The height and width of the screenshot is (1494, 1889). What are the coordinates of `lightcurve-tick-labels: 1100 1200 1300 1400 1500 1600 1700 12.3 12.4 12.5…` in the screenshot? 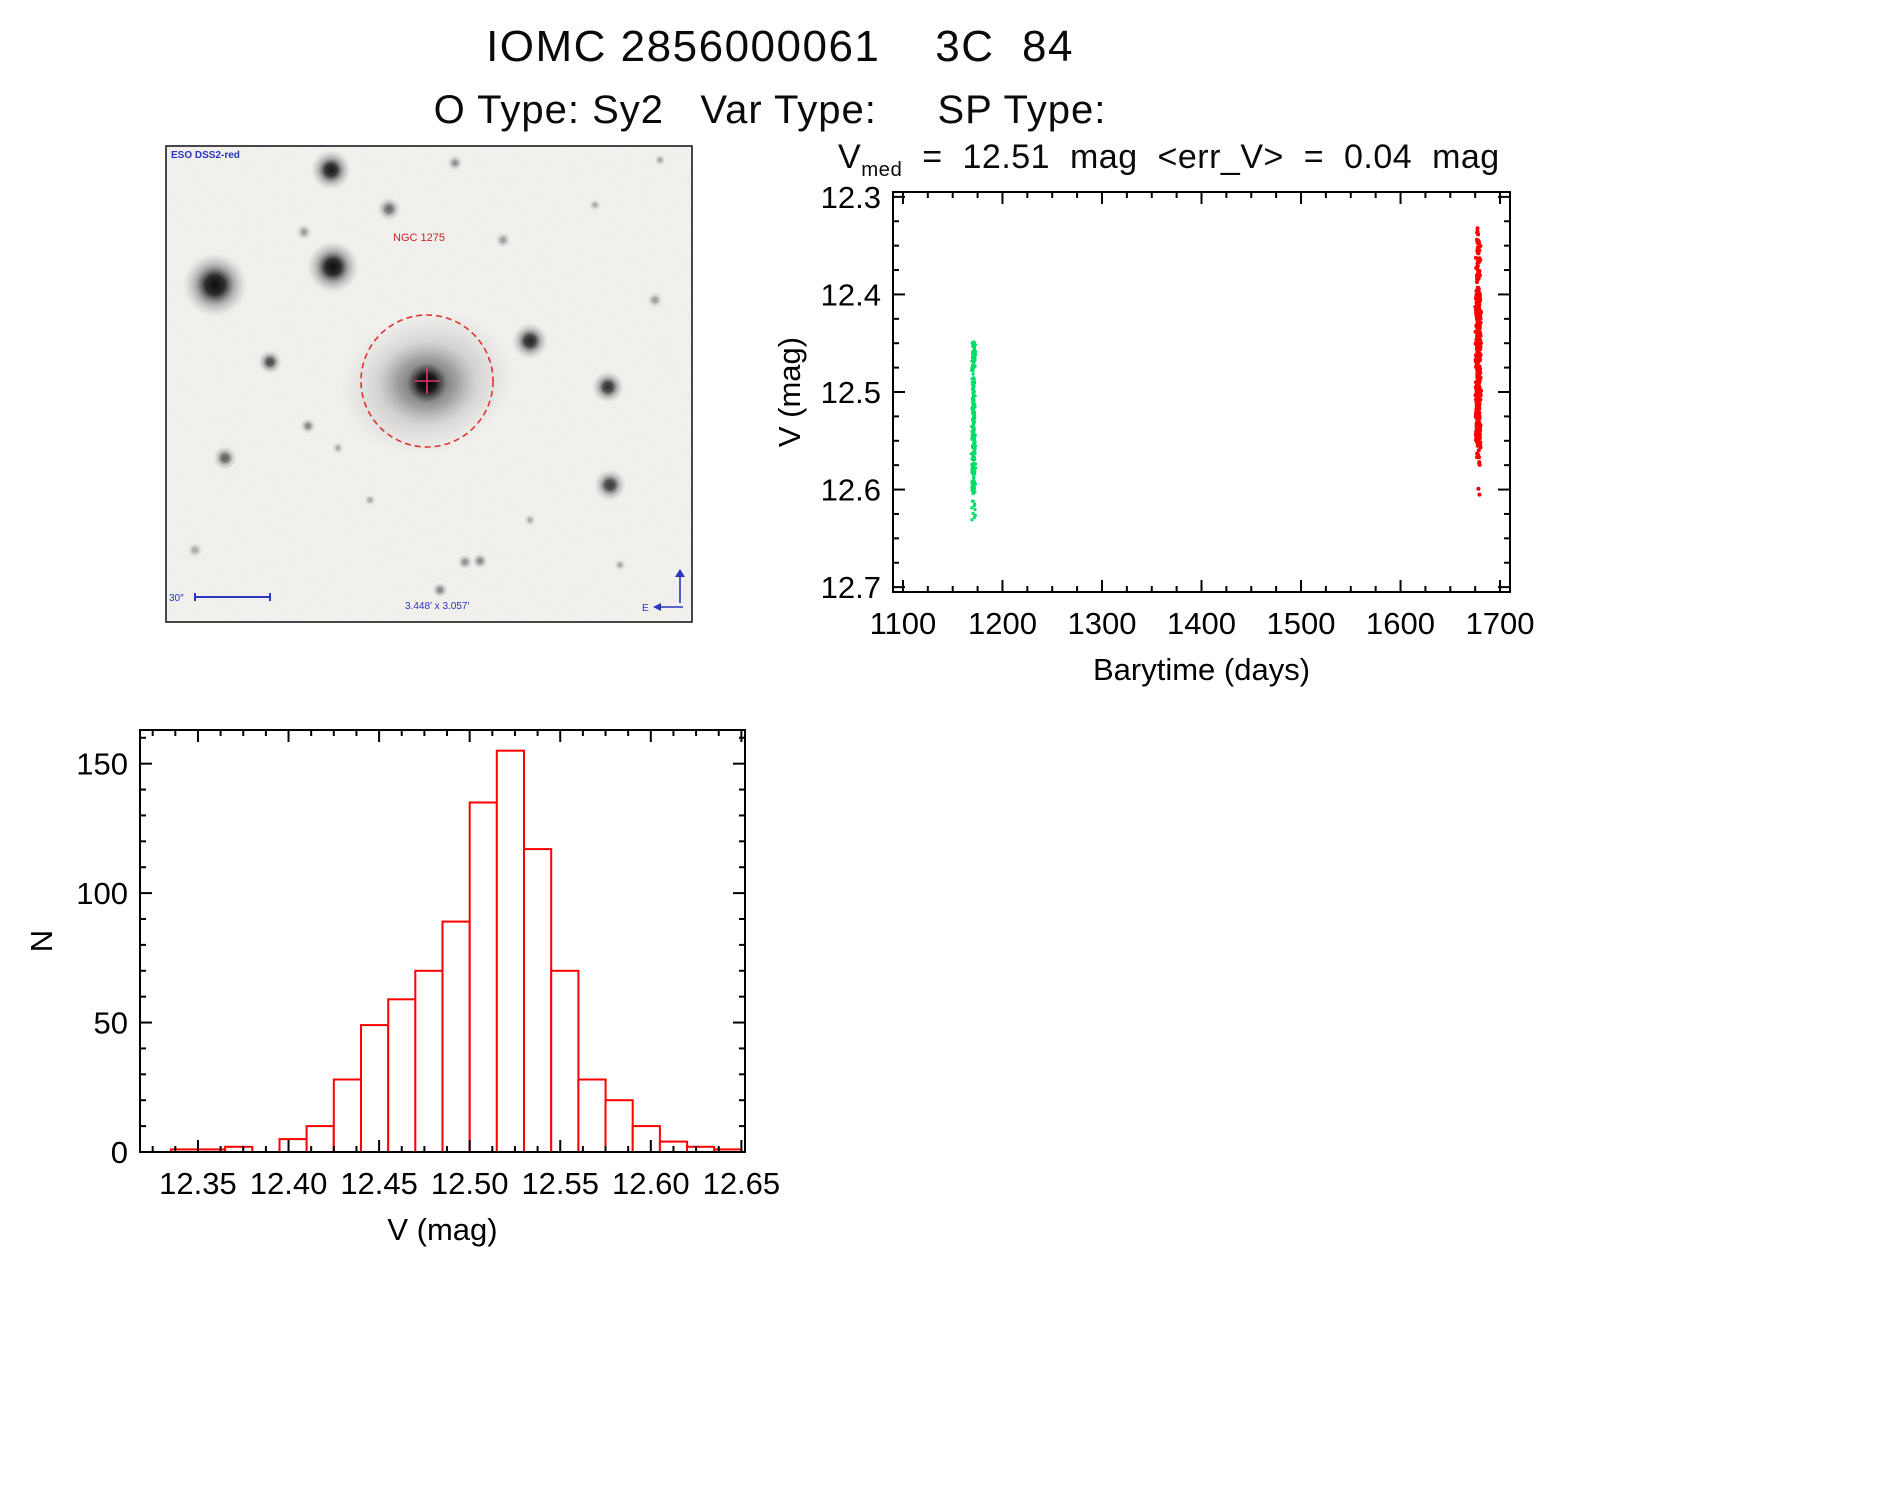 It's located at (1178, 410).